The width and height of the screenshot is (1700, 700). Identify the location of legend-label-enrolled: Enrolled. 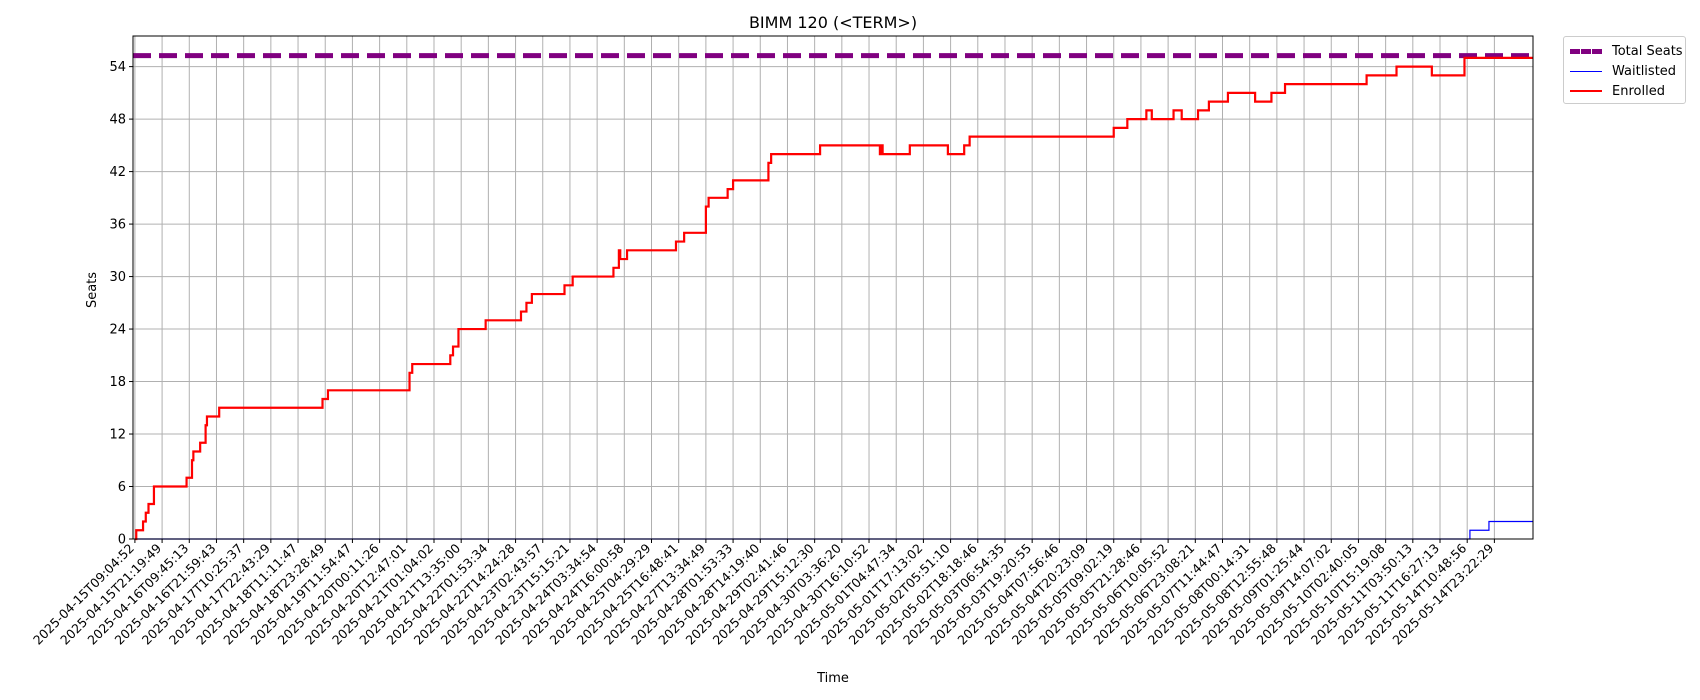
(1638, 91).